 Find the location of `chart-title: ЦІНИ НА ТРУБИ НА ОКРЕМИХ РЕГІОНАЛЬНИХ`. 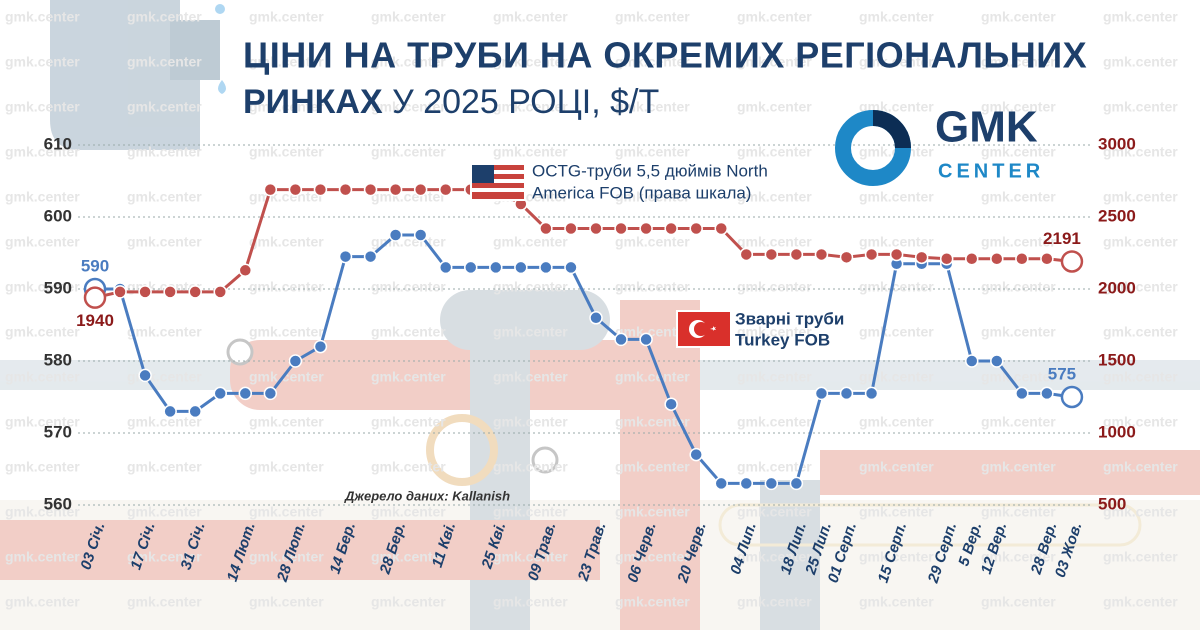

chart-title: ЦІНИ НА ТРУБИ НА ОКРЕМИХ РЕГІОНАЛЬНИХ is located at coordinates (665, 55).